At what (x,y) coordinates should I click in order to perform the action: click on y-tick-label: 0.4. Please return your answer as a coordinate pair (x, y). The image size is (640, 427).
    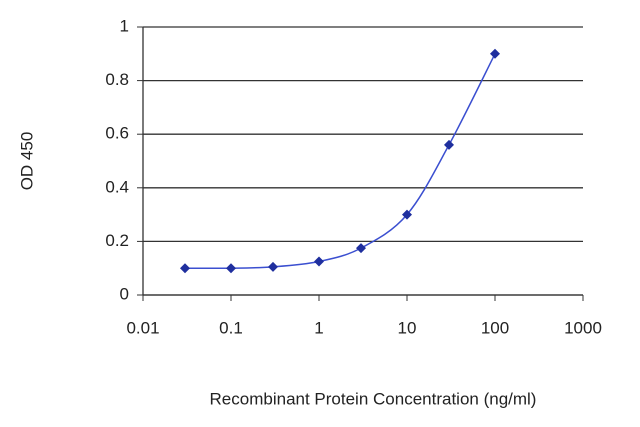
    Looking at the image, I should click on (117, 186).